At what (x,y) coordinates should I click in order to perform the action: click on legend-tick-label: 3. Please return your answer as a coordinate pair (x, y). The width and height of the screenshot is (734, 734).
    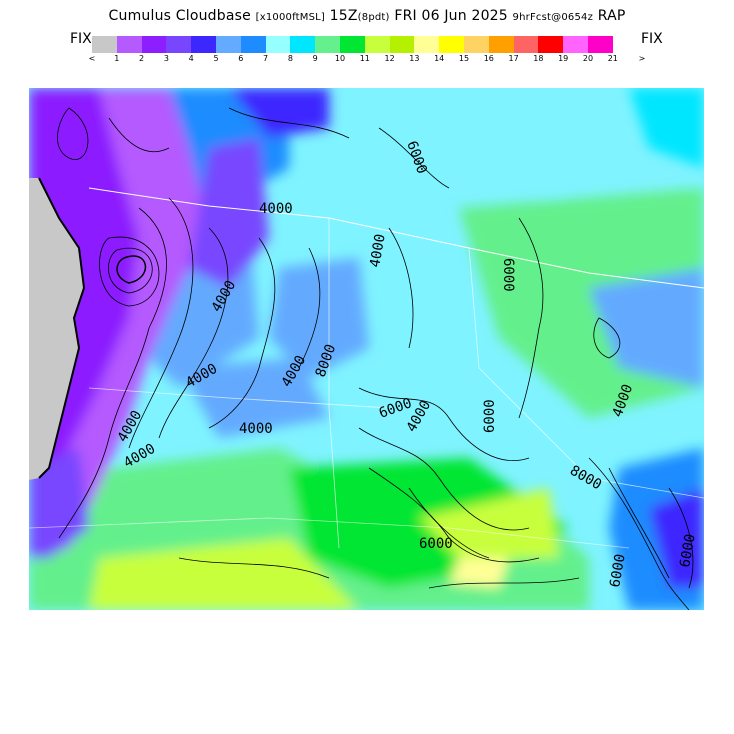
    Looking at the image, I should click on (166, 58).